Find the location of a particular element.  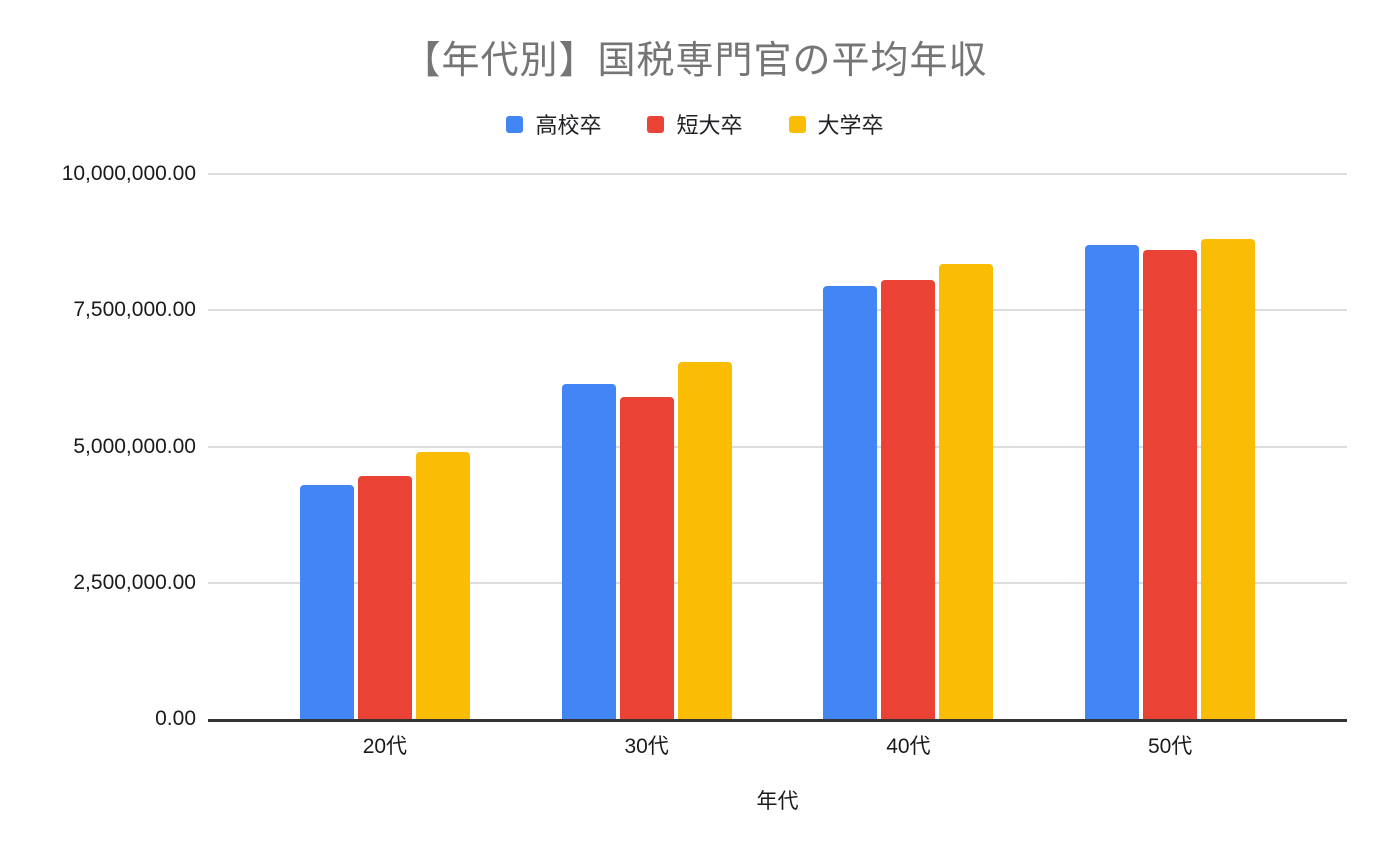

bar-group-40代 is located at coordinates (909, 446).